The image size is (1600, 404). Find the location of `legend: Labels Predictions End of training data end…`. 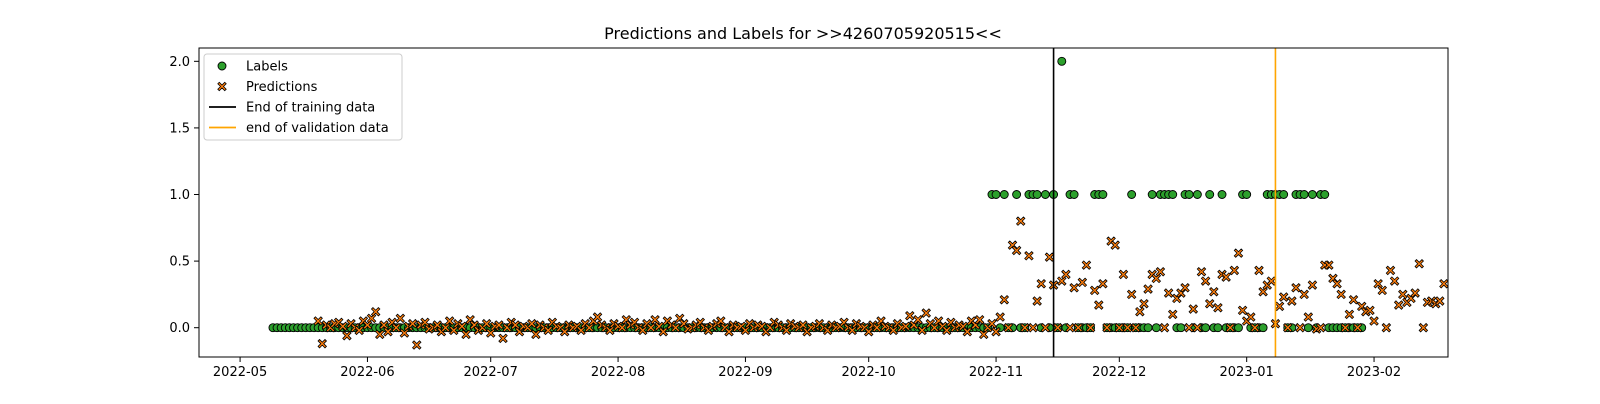

legend: Labels Predictions End of training data end… is located at coordinates (303, 97).